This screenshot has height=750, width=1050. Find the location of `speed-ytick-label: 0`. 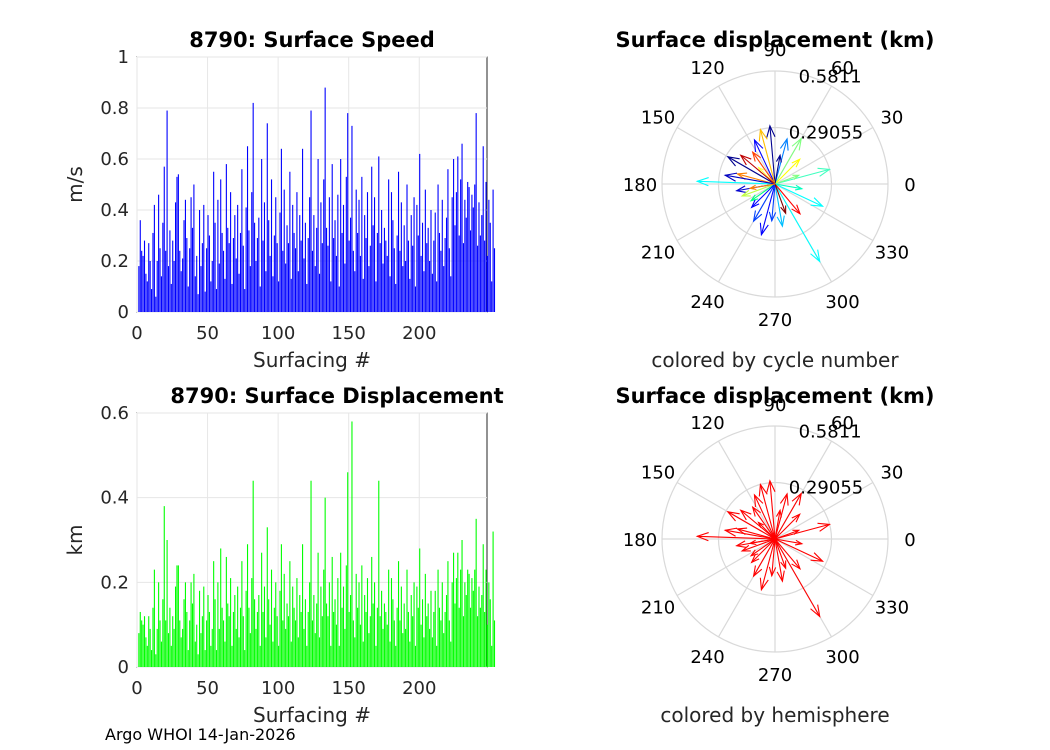

speed-ytick-label: 0 is located at coordinates (123, 312).